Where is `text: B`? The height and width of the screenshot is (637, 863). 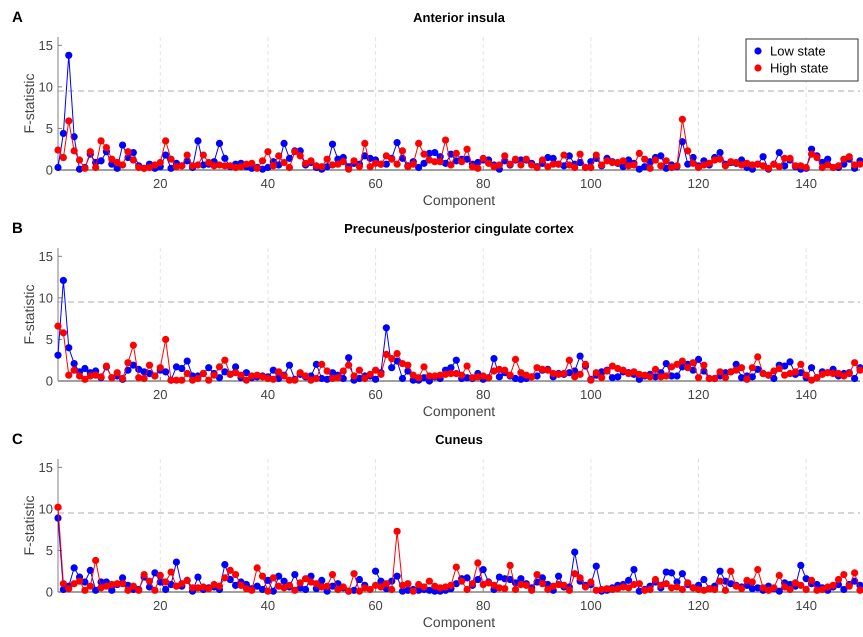 text: B is located at coordinates (17, 228).